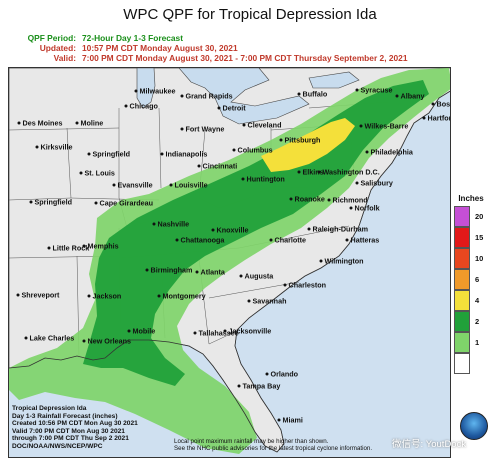  What do you see at coordinates (203, 240) in the screenshot?
I see `city-label: Chattanooga` at bounding box center [203, 240].